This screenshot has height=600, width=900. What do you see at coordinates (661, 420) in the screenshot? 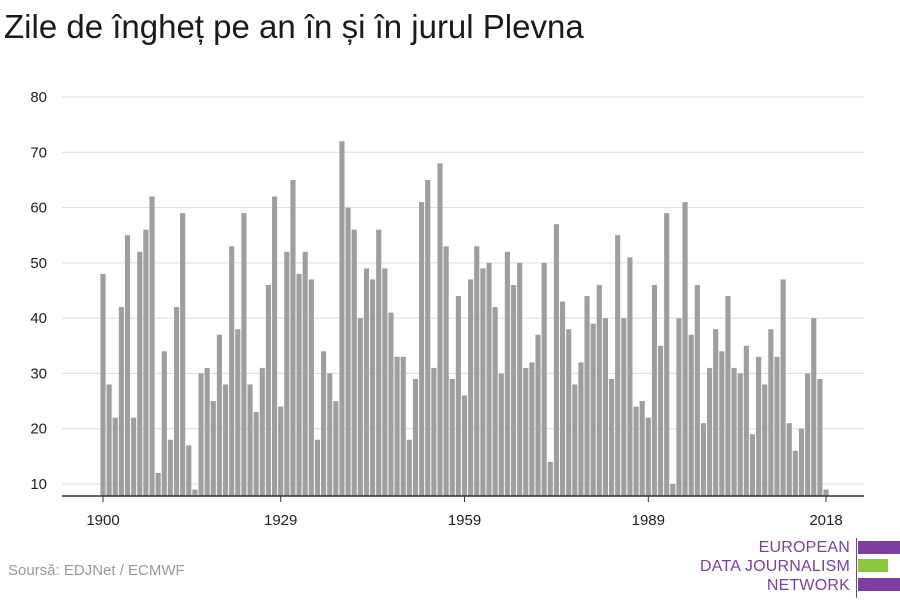
I see `bar-1991` at bounding box center [661, 420].